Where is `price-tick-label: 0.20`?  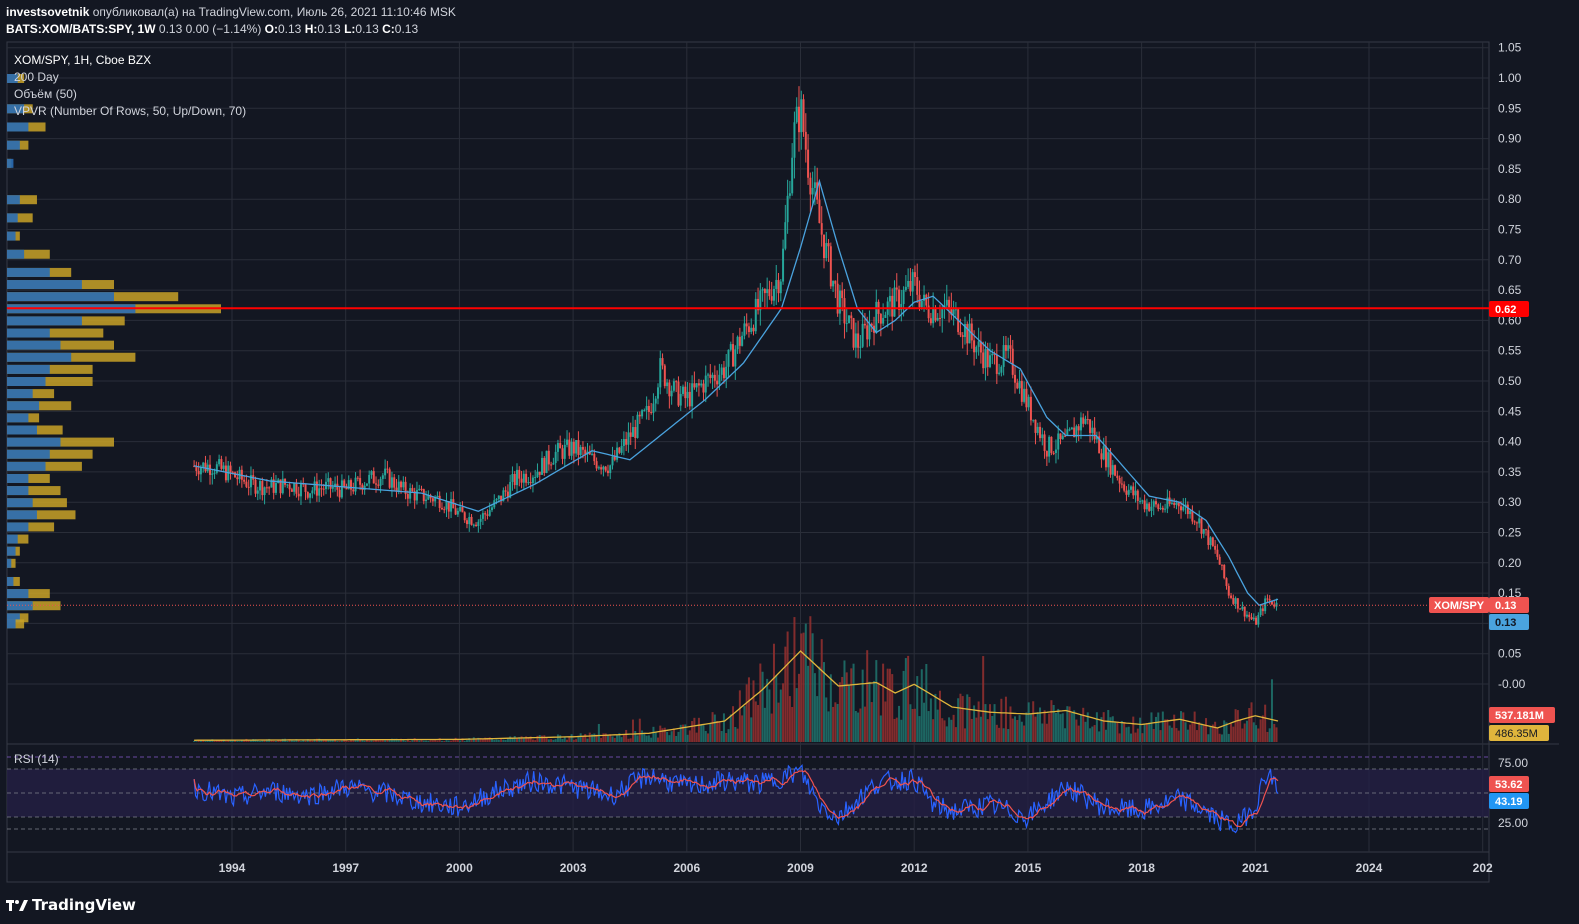
price-tick-label: 0.20 is located at coordinates (1510, 563).